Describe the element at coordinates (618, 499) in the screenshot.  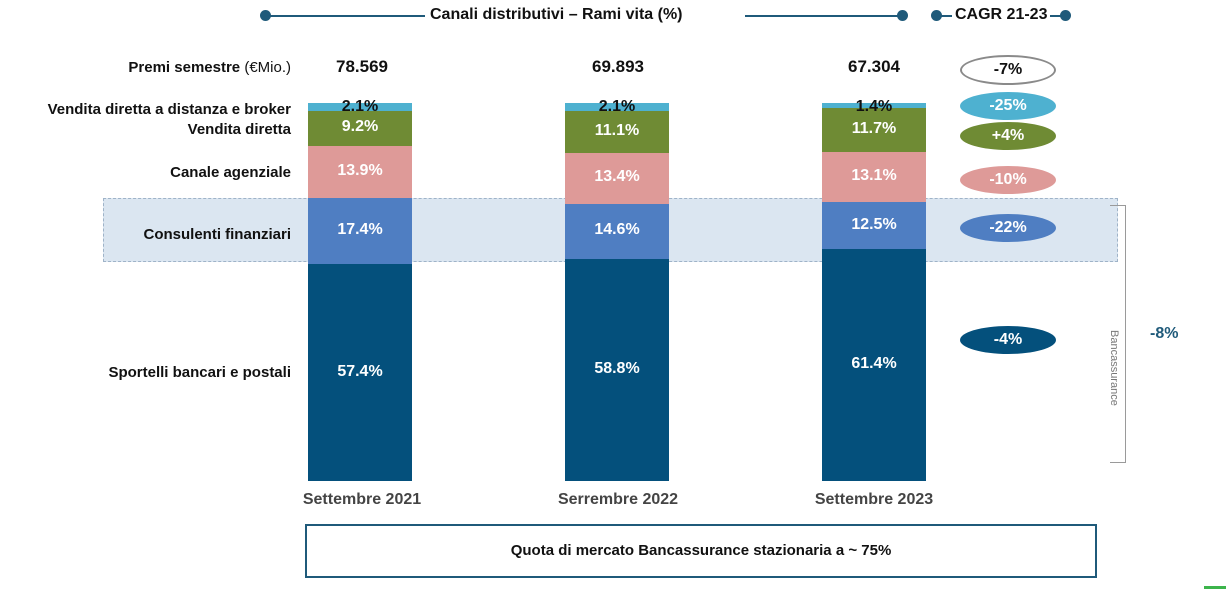
I see `x-label-2022: Serrembre 2022` at that location.